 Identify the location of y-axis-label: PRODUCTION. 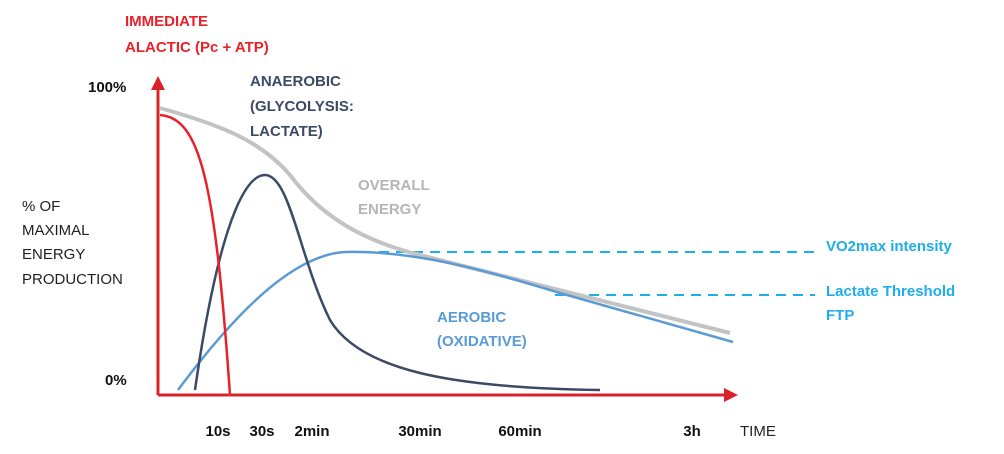
(72, 279).